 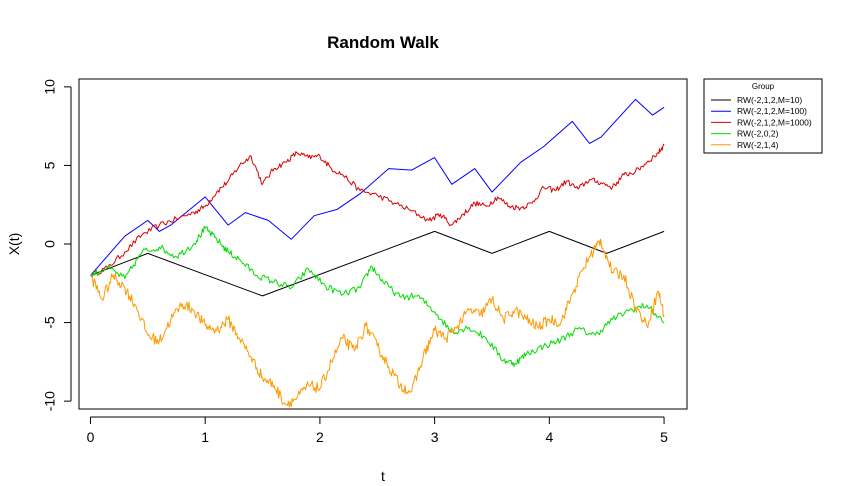 What do you see at coordinates (758, 134) in the screenshot?
I see `legend-label: RW(-2,0,2)` at bounding box center [758, 134].